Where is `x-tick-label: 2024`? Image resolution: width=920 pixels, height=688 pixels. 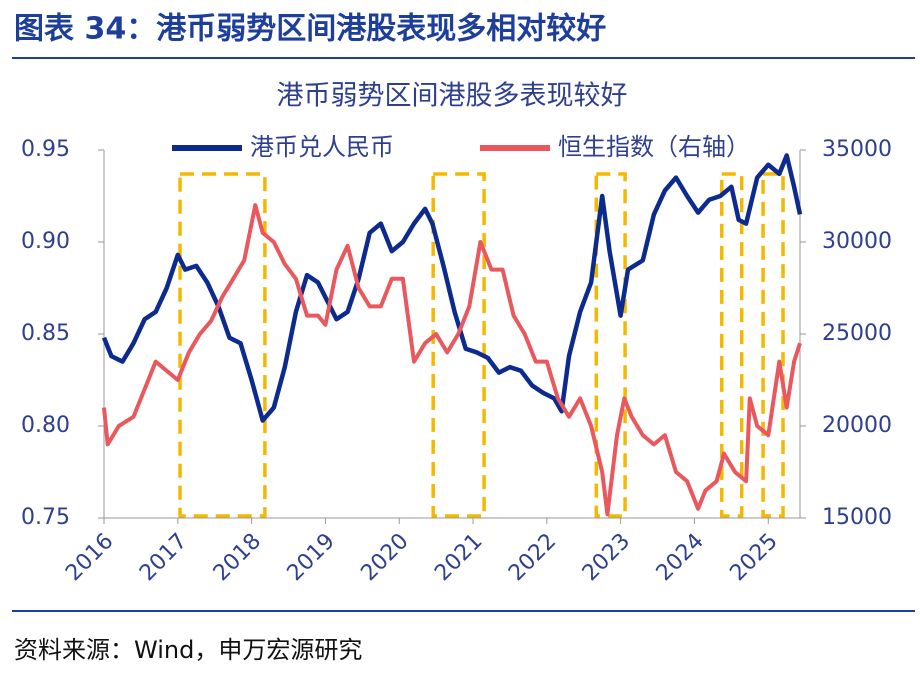 x-tick-label: 2024 is located at coordinates (680, 557).